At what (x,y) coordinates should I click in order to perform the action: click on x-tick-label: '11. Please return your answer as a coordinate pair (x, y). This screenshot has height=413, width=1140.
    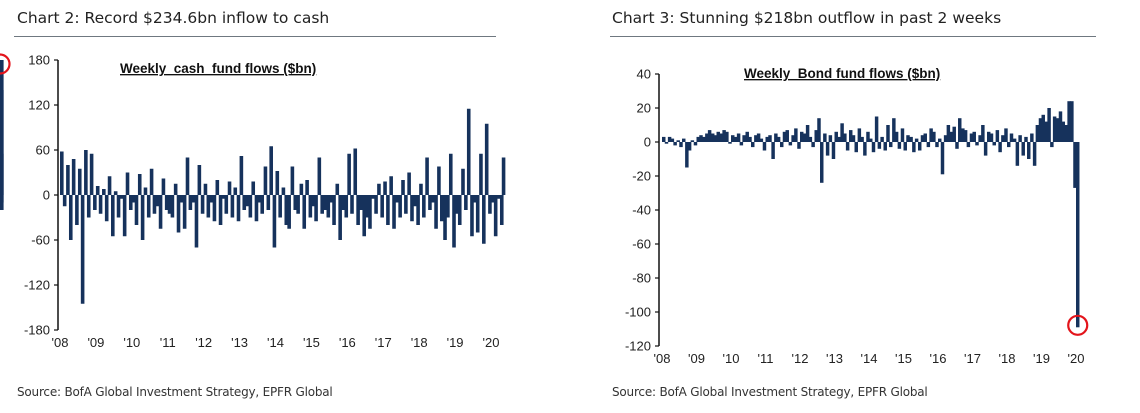
    Looking at the image, I should click on (168, 342).